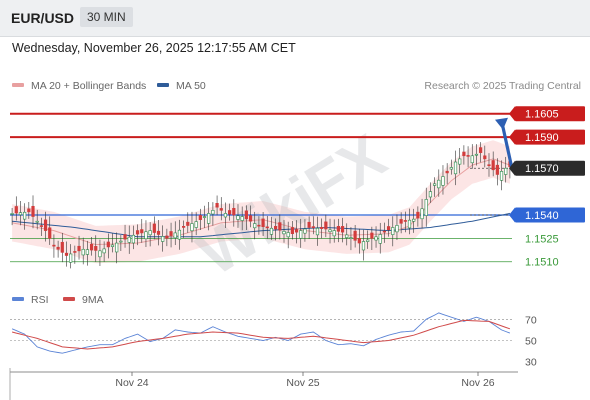 This screenshot has height=400, width=590. I want to click on legend-rsi: RSI, so click(30, 300).